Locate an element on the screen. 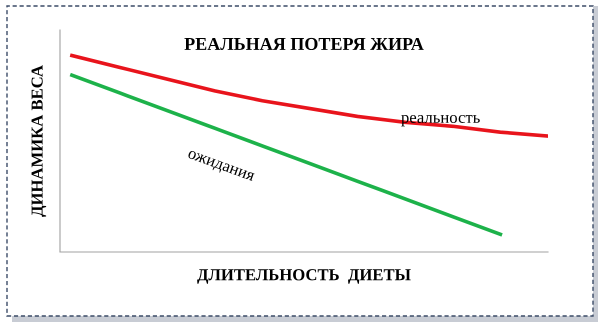 Image resolution: width=601 pixels, height=327 pixels. x-axis-title: ДЛИТЕЛЬНОСТЬ ДИЕТЫ is located at coordinates (304, 276).